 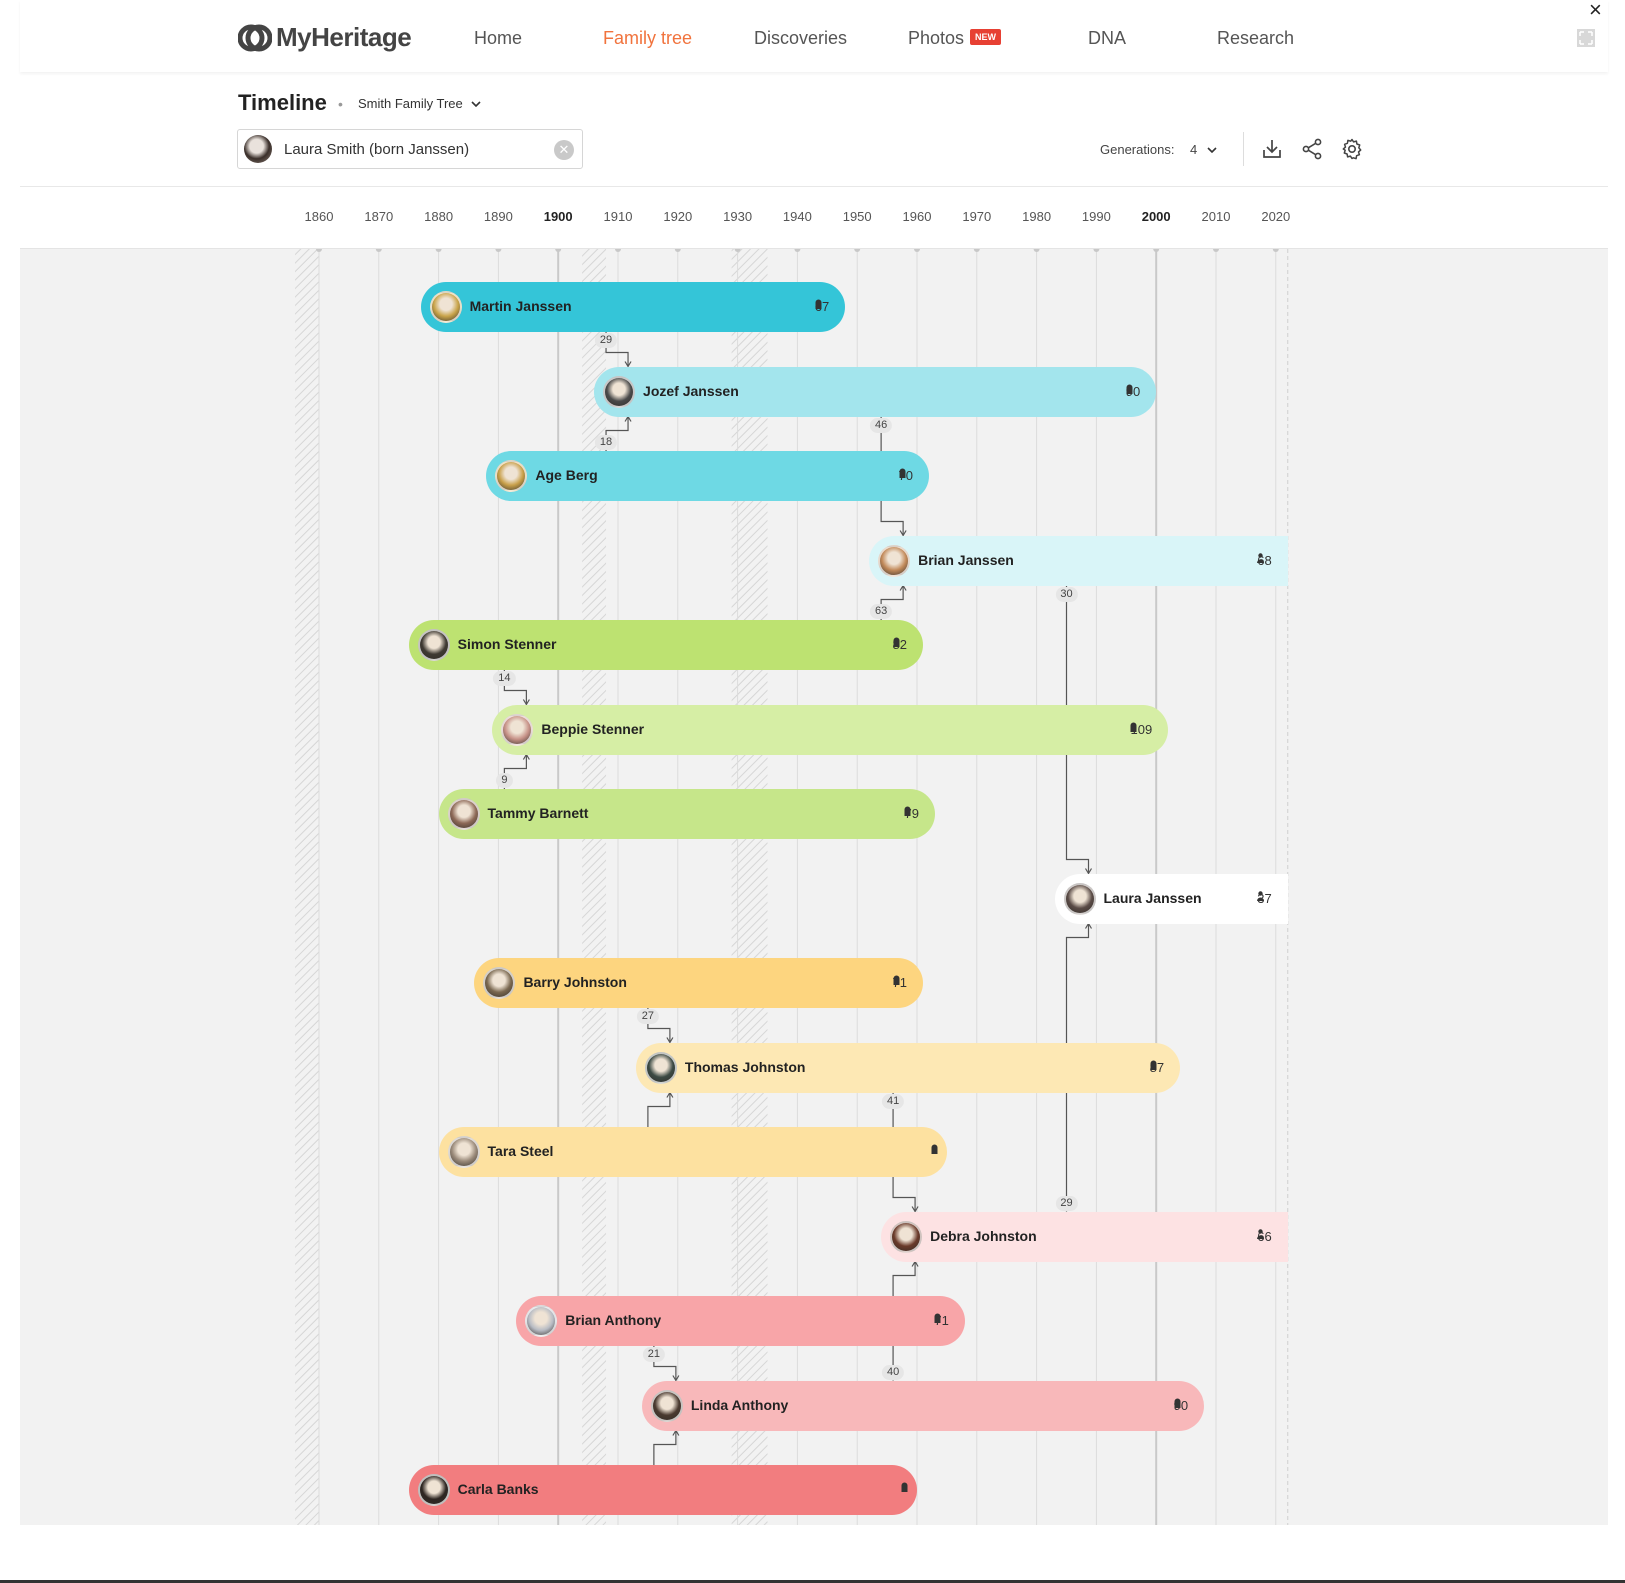 I want to click on close-button: ×, so click(x=1595, y=11).